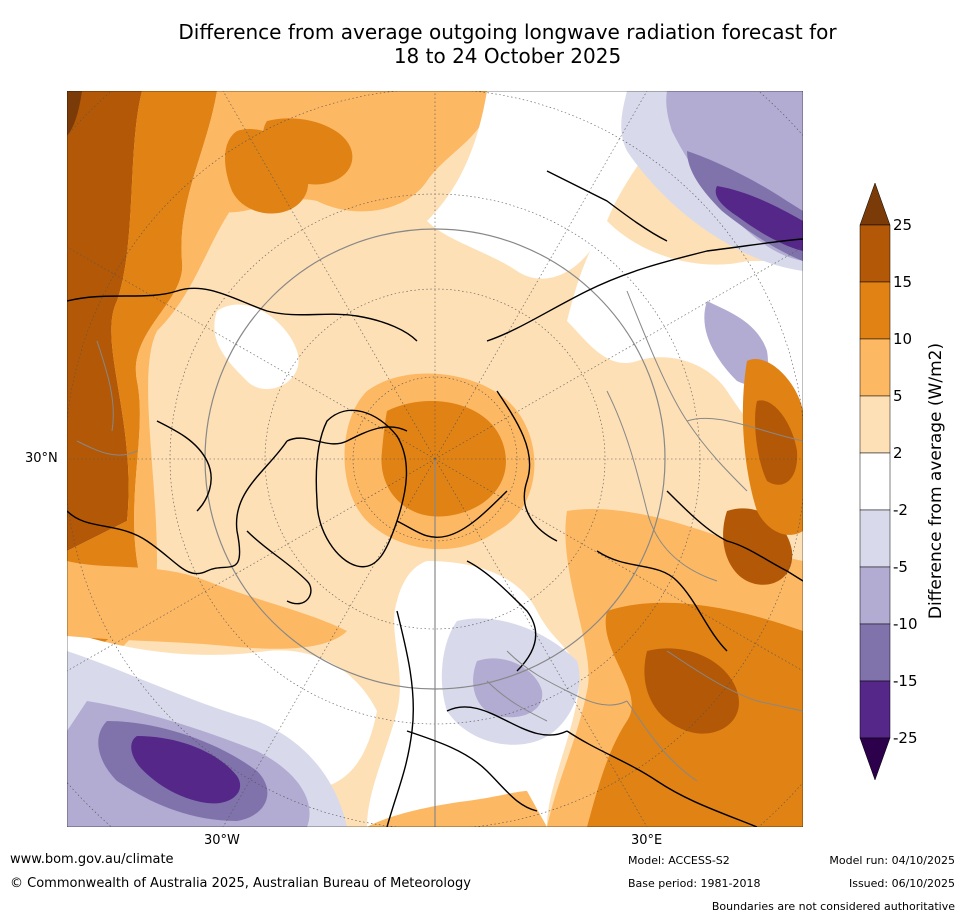  What do you see at coordinates (898, 453) in the screenshot?
I see `colorbar-tick-label: 2` at bounding box center [898, 453].